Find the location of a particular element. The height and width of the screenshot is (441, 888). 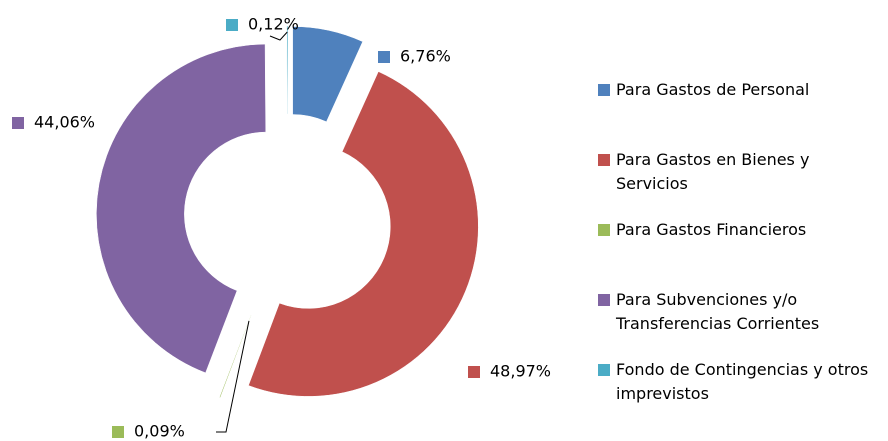

legend-label: Para Gastos Financieros is located at coordinates (711, 229).